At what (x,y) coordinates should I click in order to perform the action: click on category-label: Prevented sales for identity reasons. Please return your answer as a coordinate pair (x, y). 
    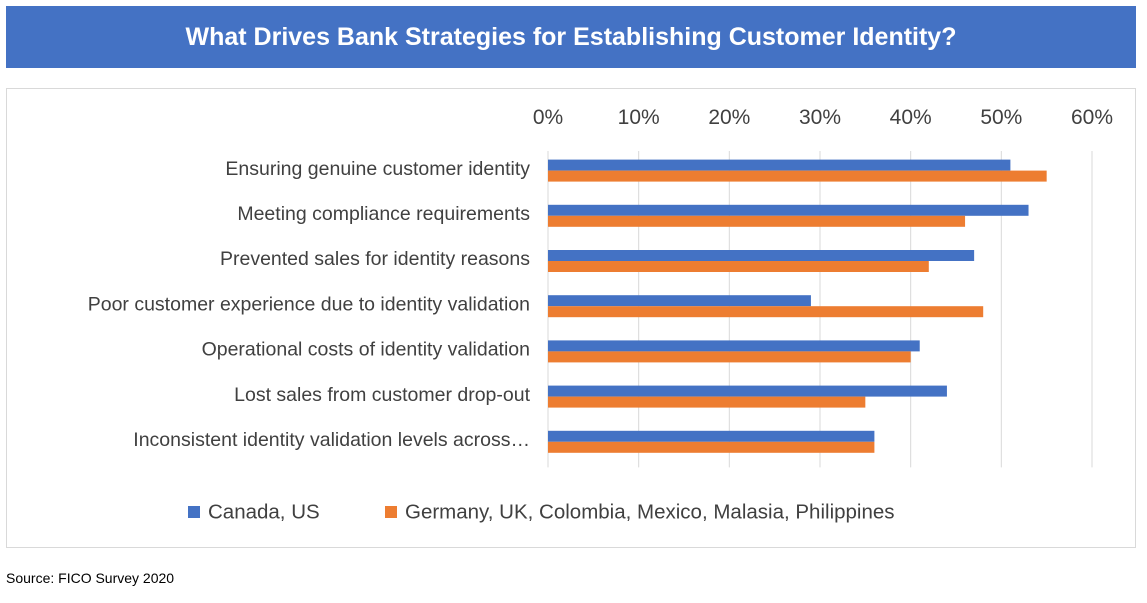
    Looking at the image, I should click on (375, 259).